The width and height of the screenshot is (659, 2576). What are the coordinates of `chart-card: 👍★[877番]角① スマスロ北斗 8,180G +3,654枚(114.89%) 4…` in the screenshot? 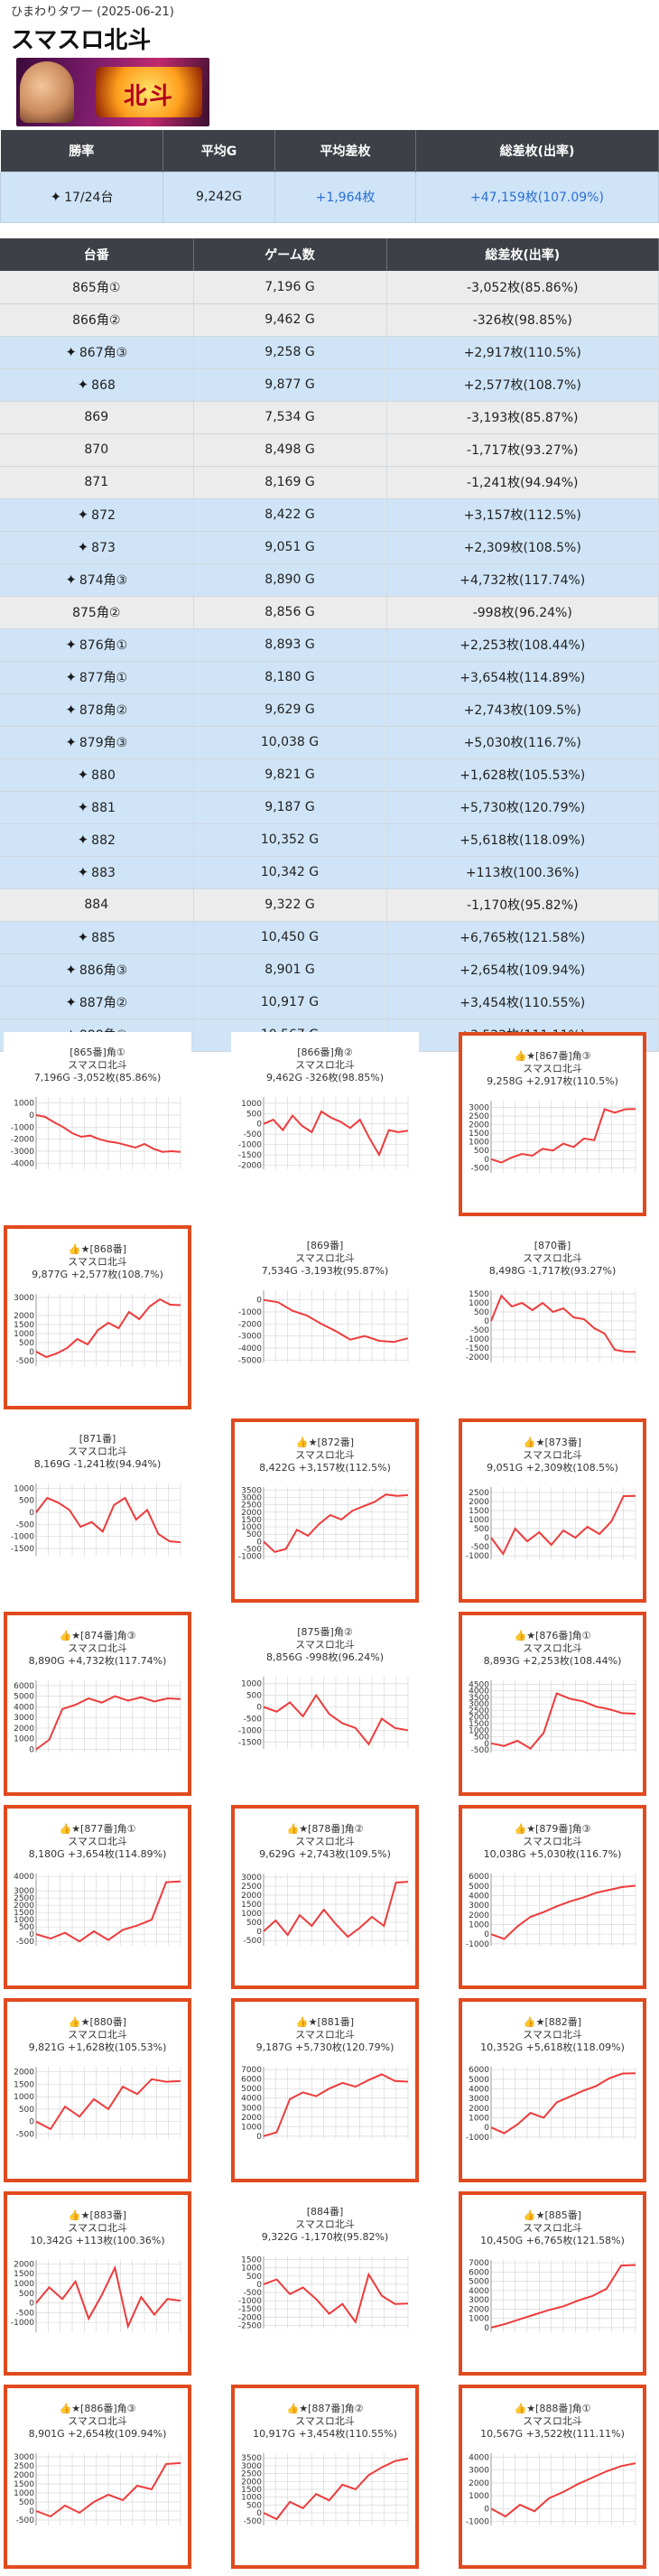 It's located at (97, 1897).